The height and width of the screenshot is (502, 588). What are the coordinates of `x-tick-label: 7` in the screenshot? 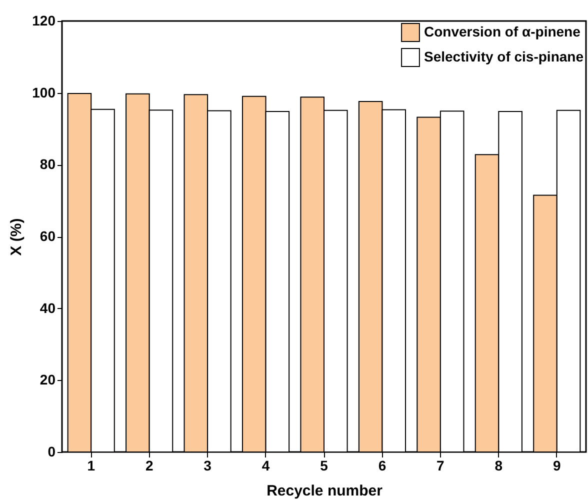 It's located at (440, 466).